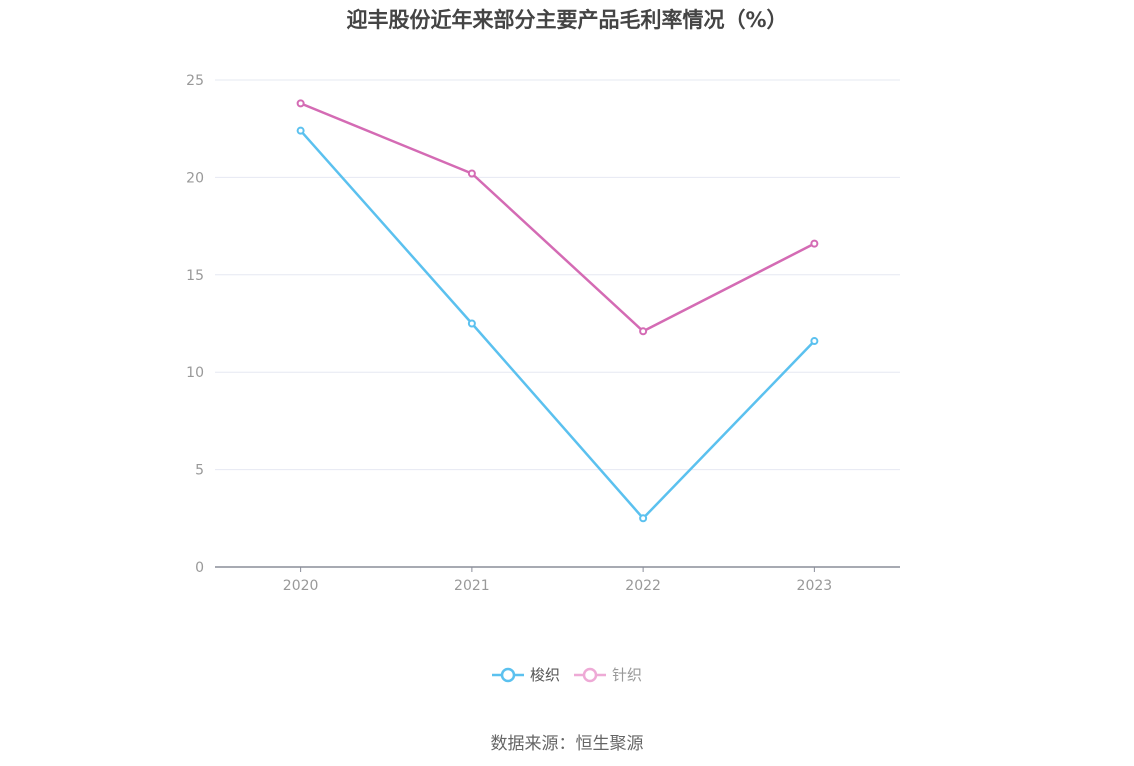 Image resolution: width=1134 pixels, height=766 pixels. Describe the element at coordinates (815, 586) in the screenshot. I see `x-tick-label: 2023` at that location.